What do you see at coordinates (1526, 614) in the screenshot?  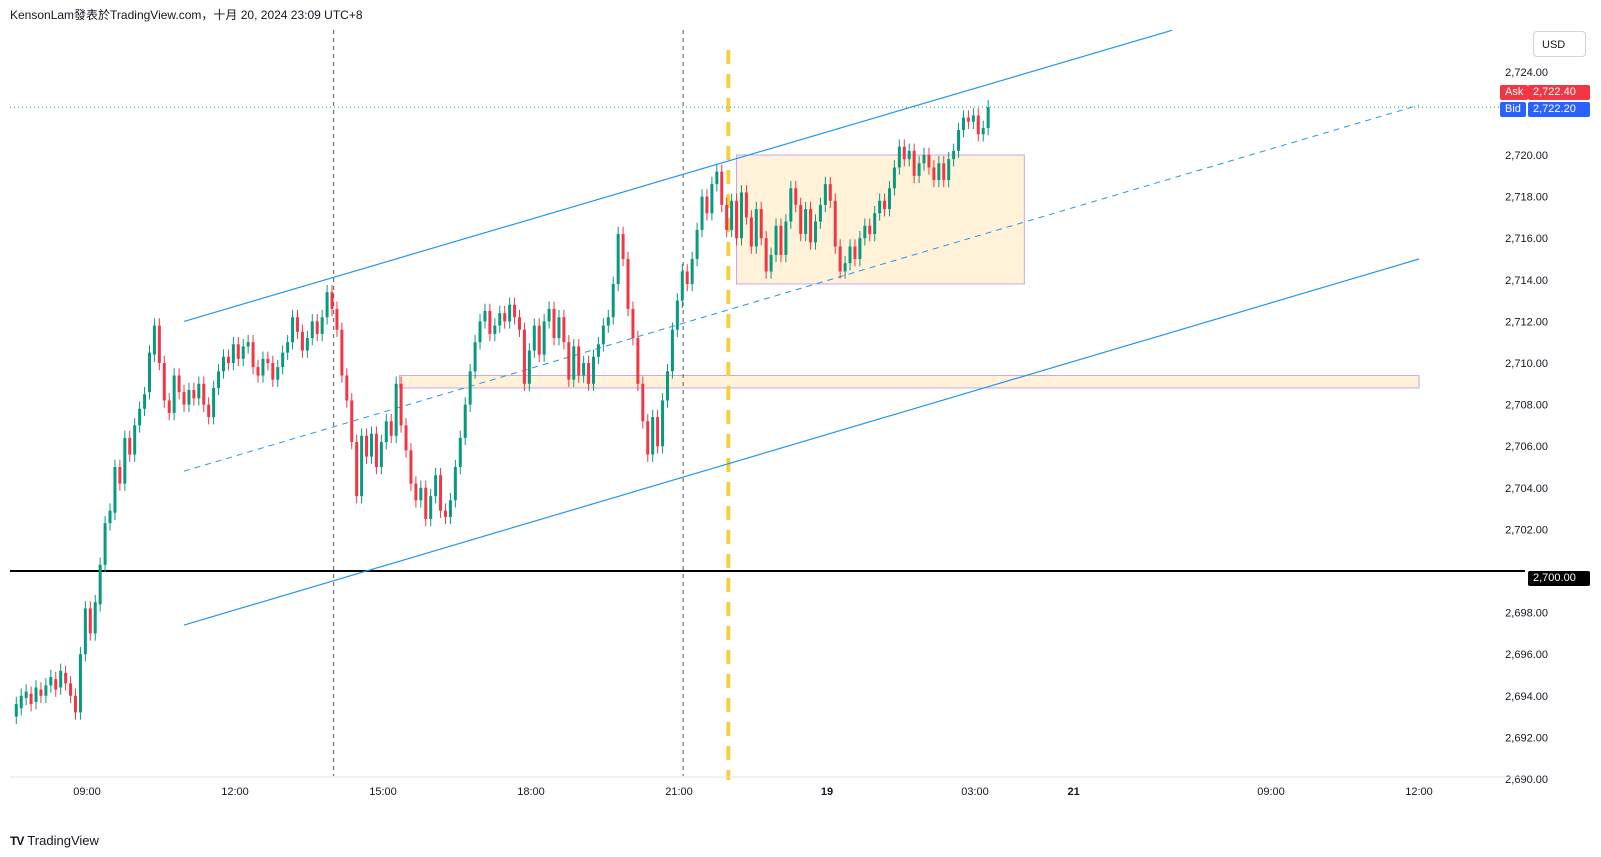 I see `y-axis-tick-label: 2,698.00` at bounding box center [1526, 614].